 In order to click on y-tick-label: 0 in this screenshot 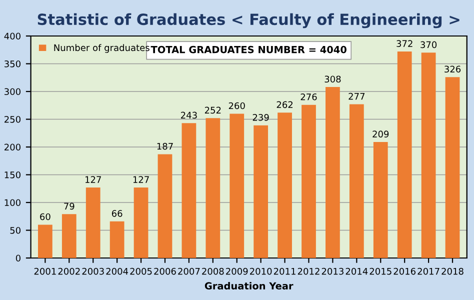, I will do `click(18, 258)`.